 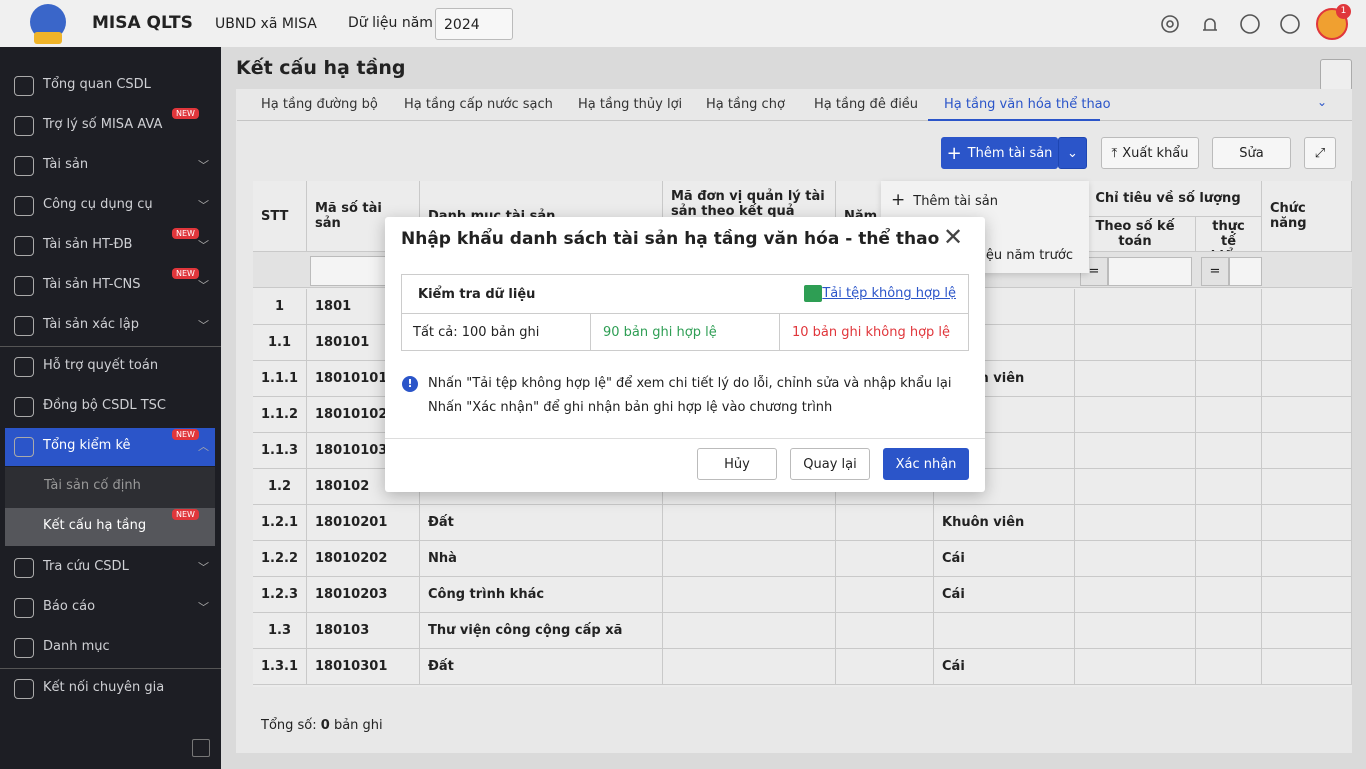 What do you see at coordinates (1150, 153) in the screenshot?
I see `export-button: ⤒ Xuất khẩu` at bounding box center [1150, 153].